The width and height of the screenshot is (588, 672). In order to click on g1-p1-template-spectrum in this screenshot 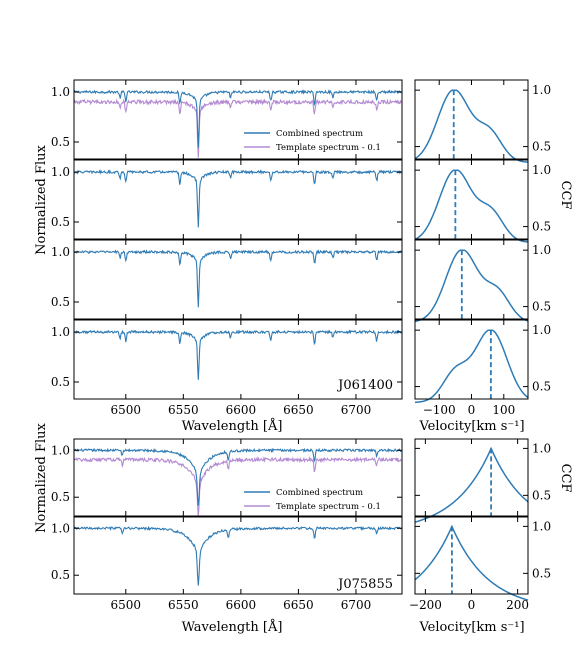, I will do `click(237, 128)`.